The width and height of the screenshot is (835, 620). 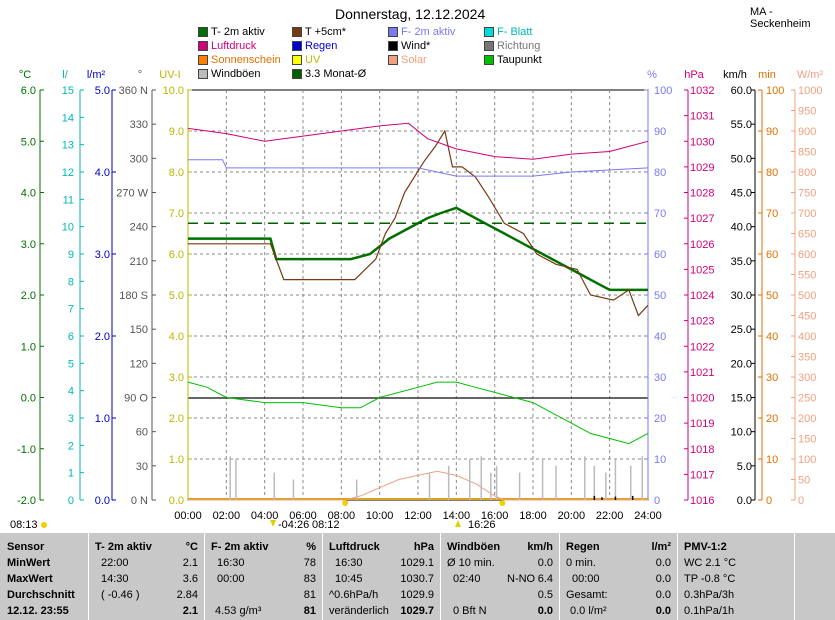 What do you see at coordinates (807, 194) in the screenshot?
I see `solar-axis-label: 750` at bounding box center [807, 194].